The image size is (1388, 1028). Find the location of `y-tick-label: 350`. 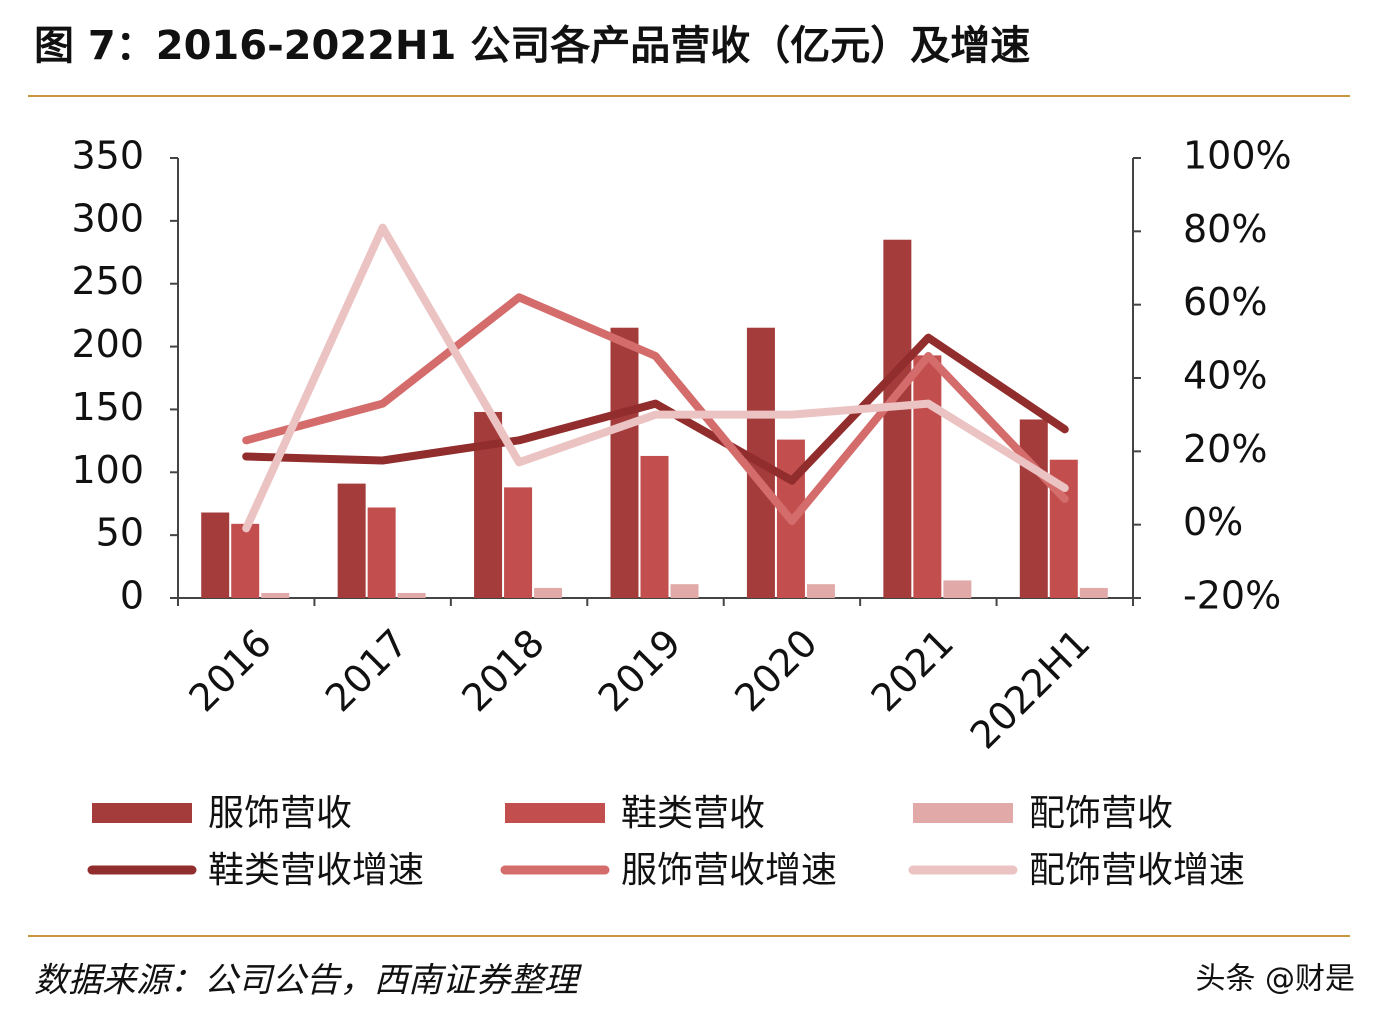

y-tick-label: 350 is located at coordinates (107, 156).